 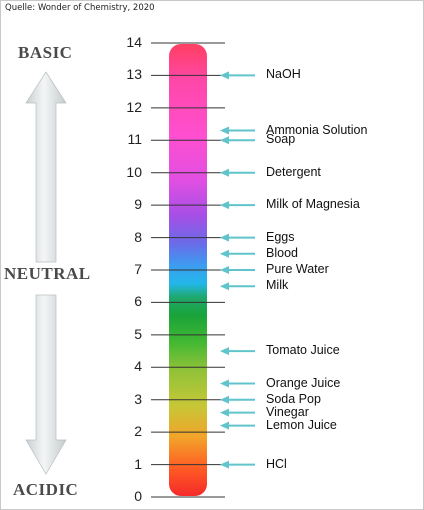 What do you see at coordinates (138, 496) in the screenshot?
I see `scale-tick-label: 0` at bounding box center [138, 496].